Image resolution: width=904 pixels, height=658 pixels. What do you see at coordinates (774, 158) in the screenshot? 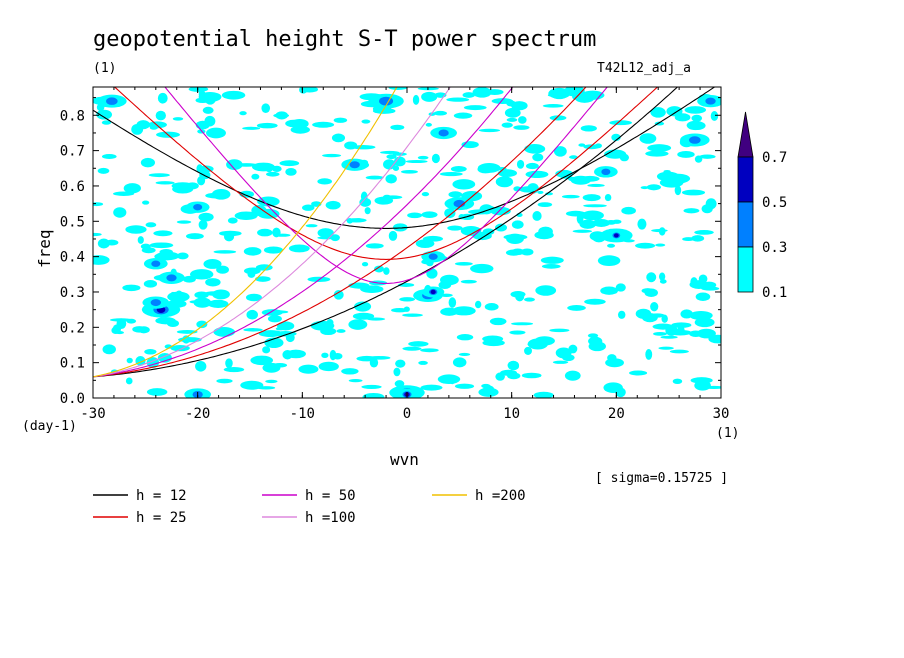
I see `colorbar-level-label: 0.7` at bounding box center [774, 158].